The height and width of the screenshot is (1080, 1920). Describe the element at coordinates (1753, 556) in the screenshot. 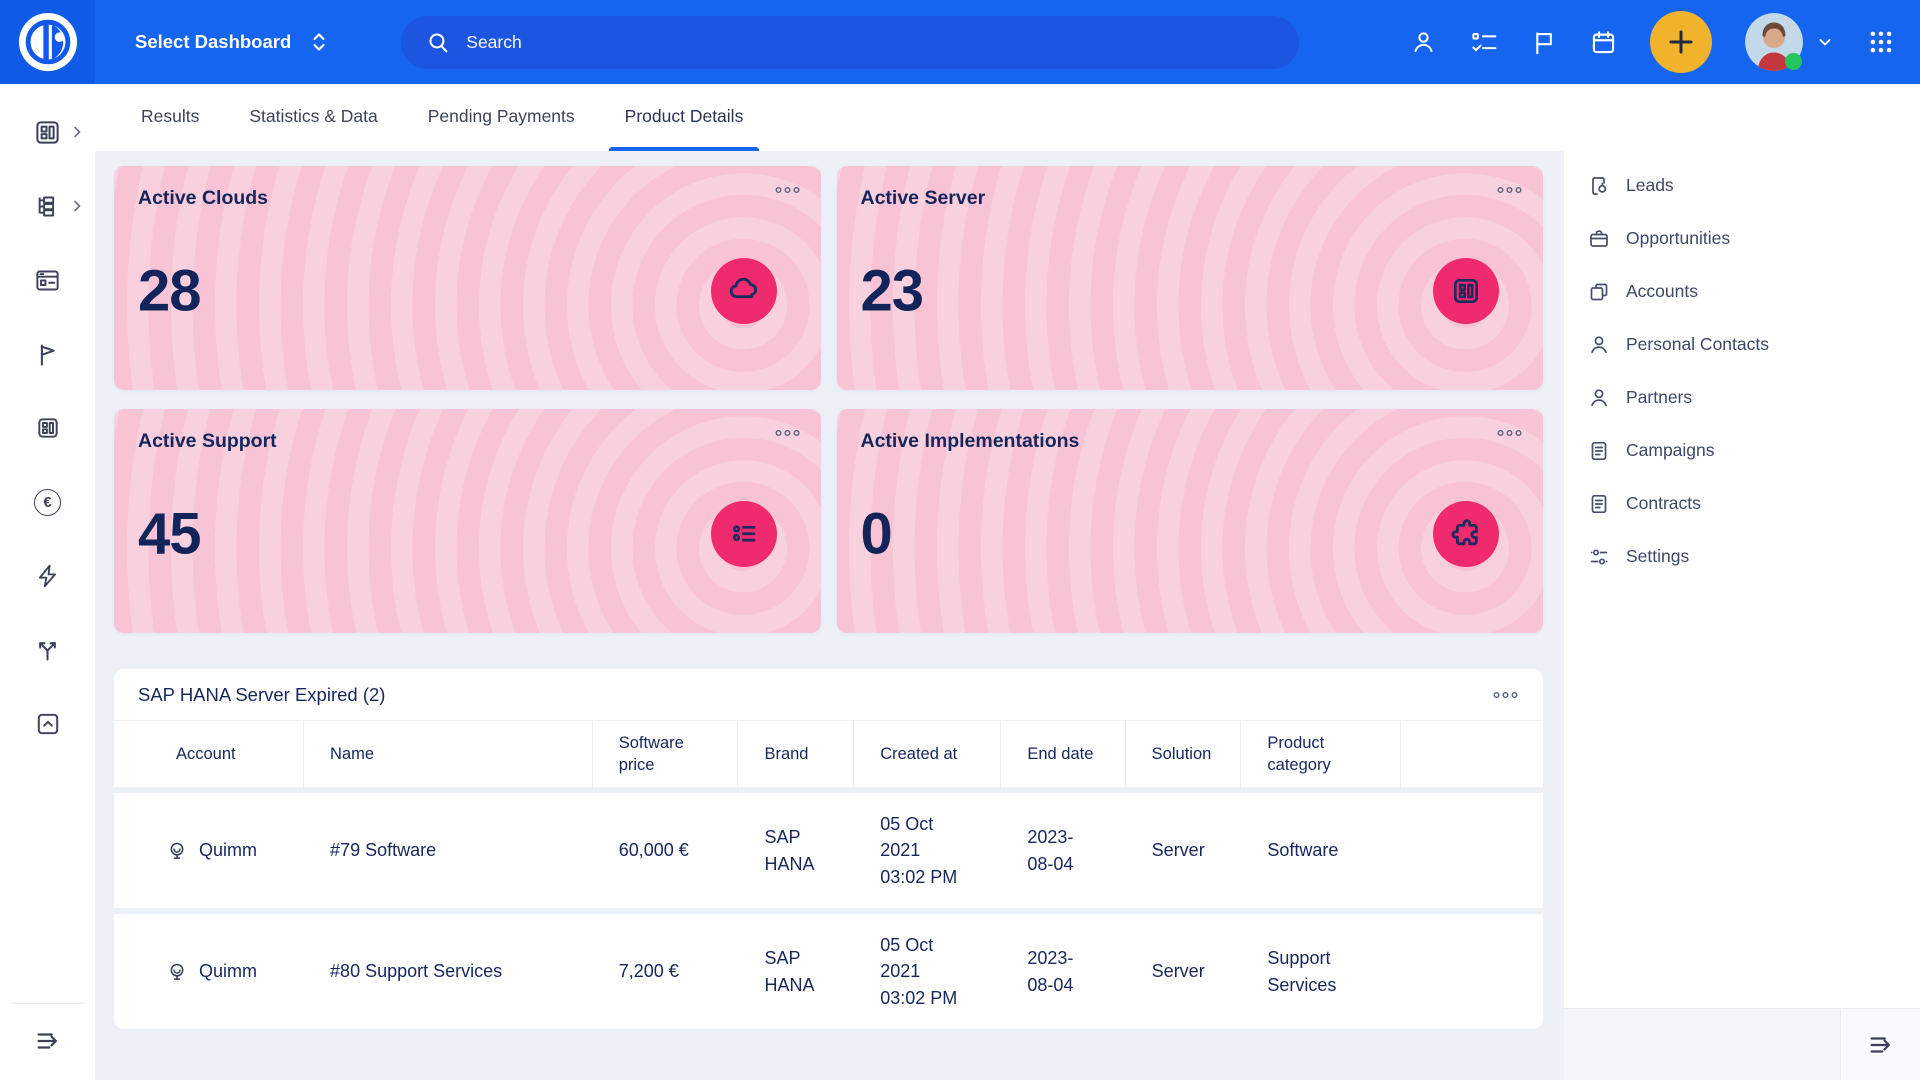

I see `nav-item-settings: Settings` at that location.